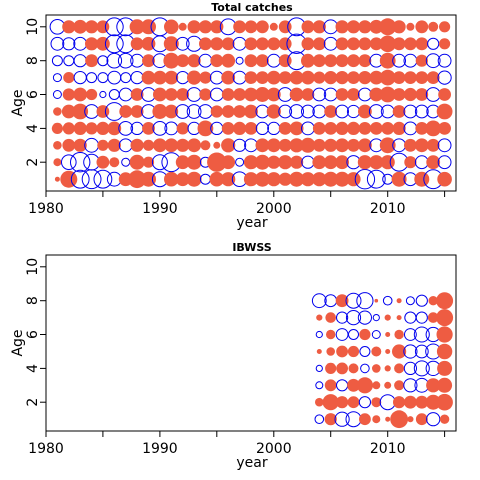 The width and height of the screenshot is (480, 480). I want to click on y-tick-label: 4, so click(33, 368).